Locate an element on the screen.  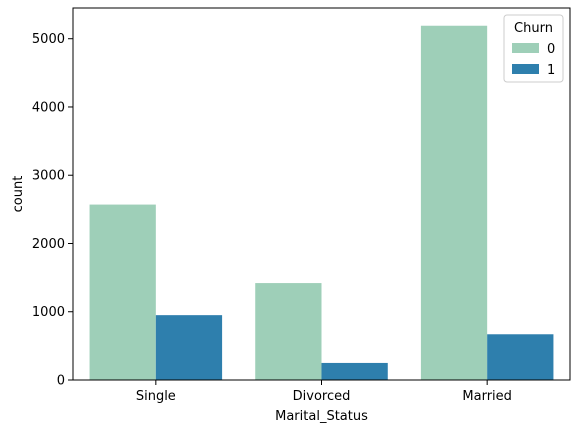
legend: Churn 01 is located at coordinates (533, 48).